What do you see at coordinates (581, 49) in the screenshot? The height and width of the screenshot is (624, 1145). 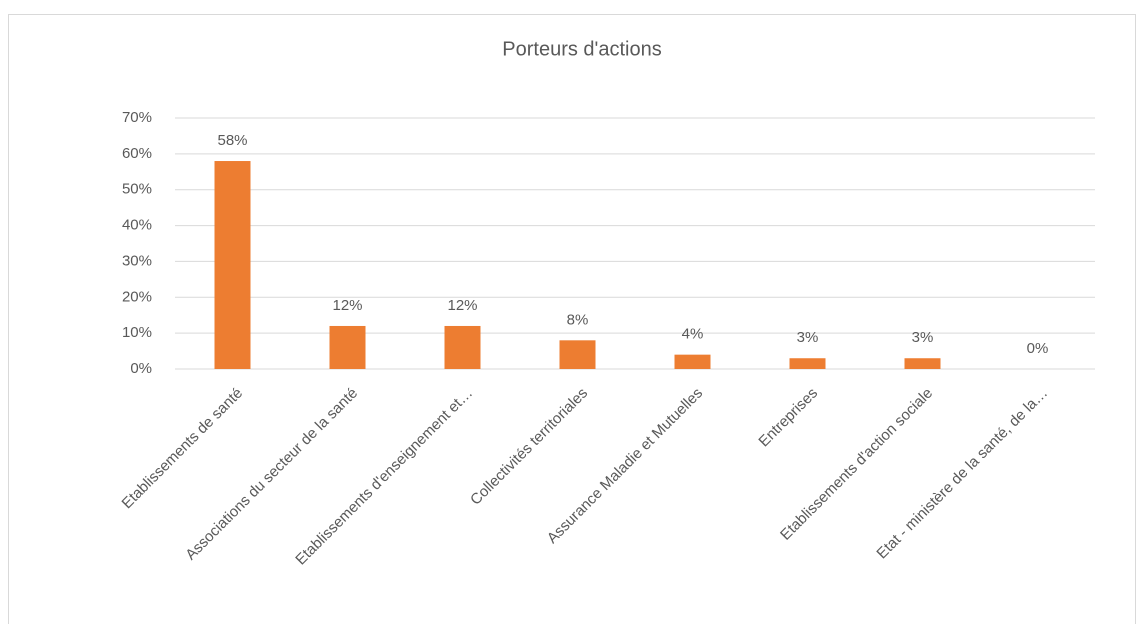 I see `chart-title: Porteurs d'actions` at bounding box center [581, 49].